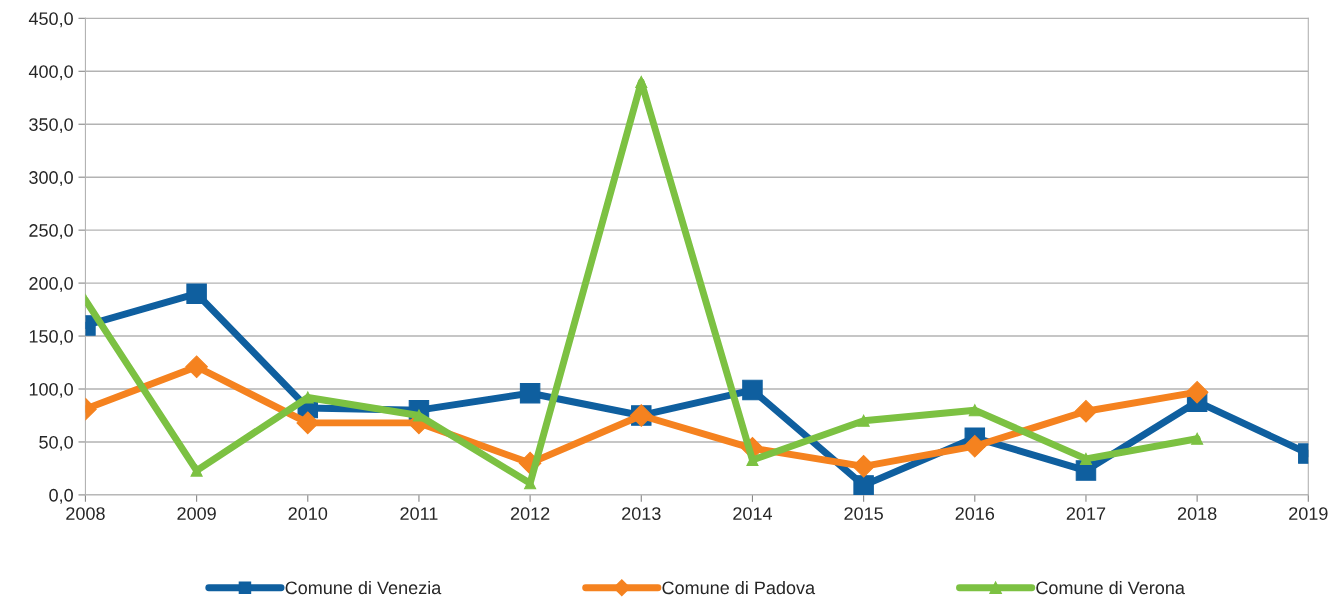  I want to click on y-tick-label: 150,0, so click(51, 337).